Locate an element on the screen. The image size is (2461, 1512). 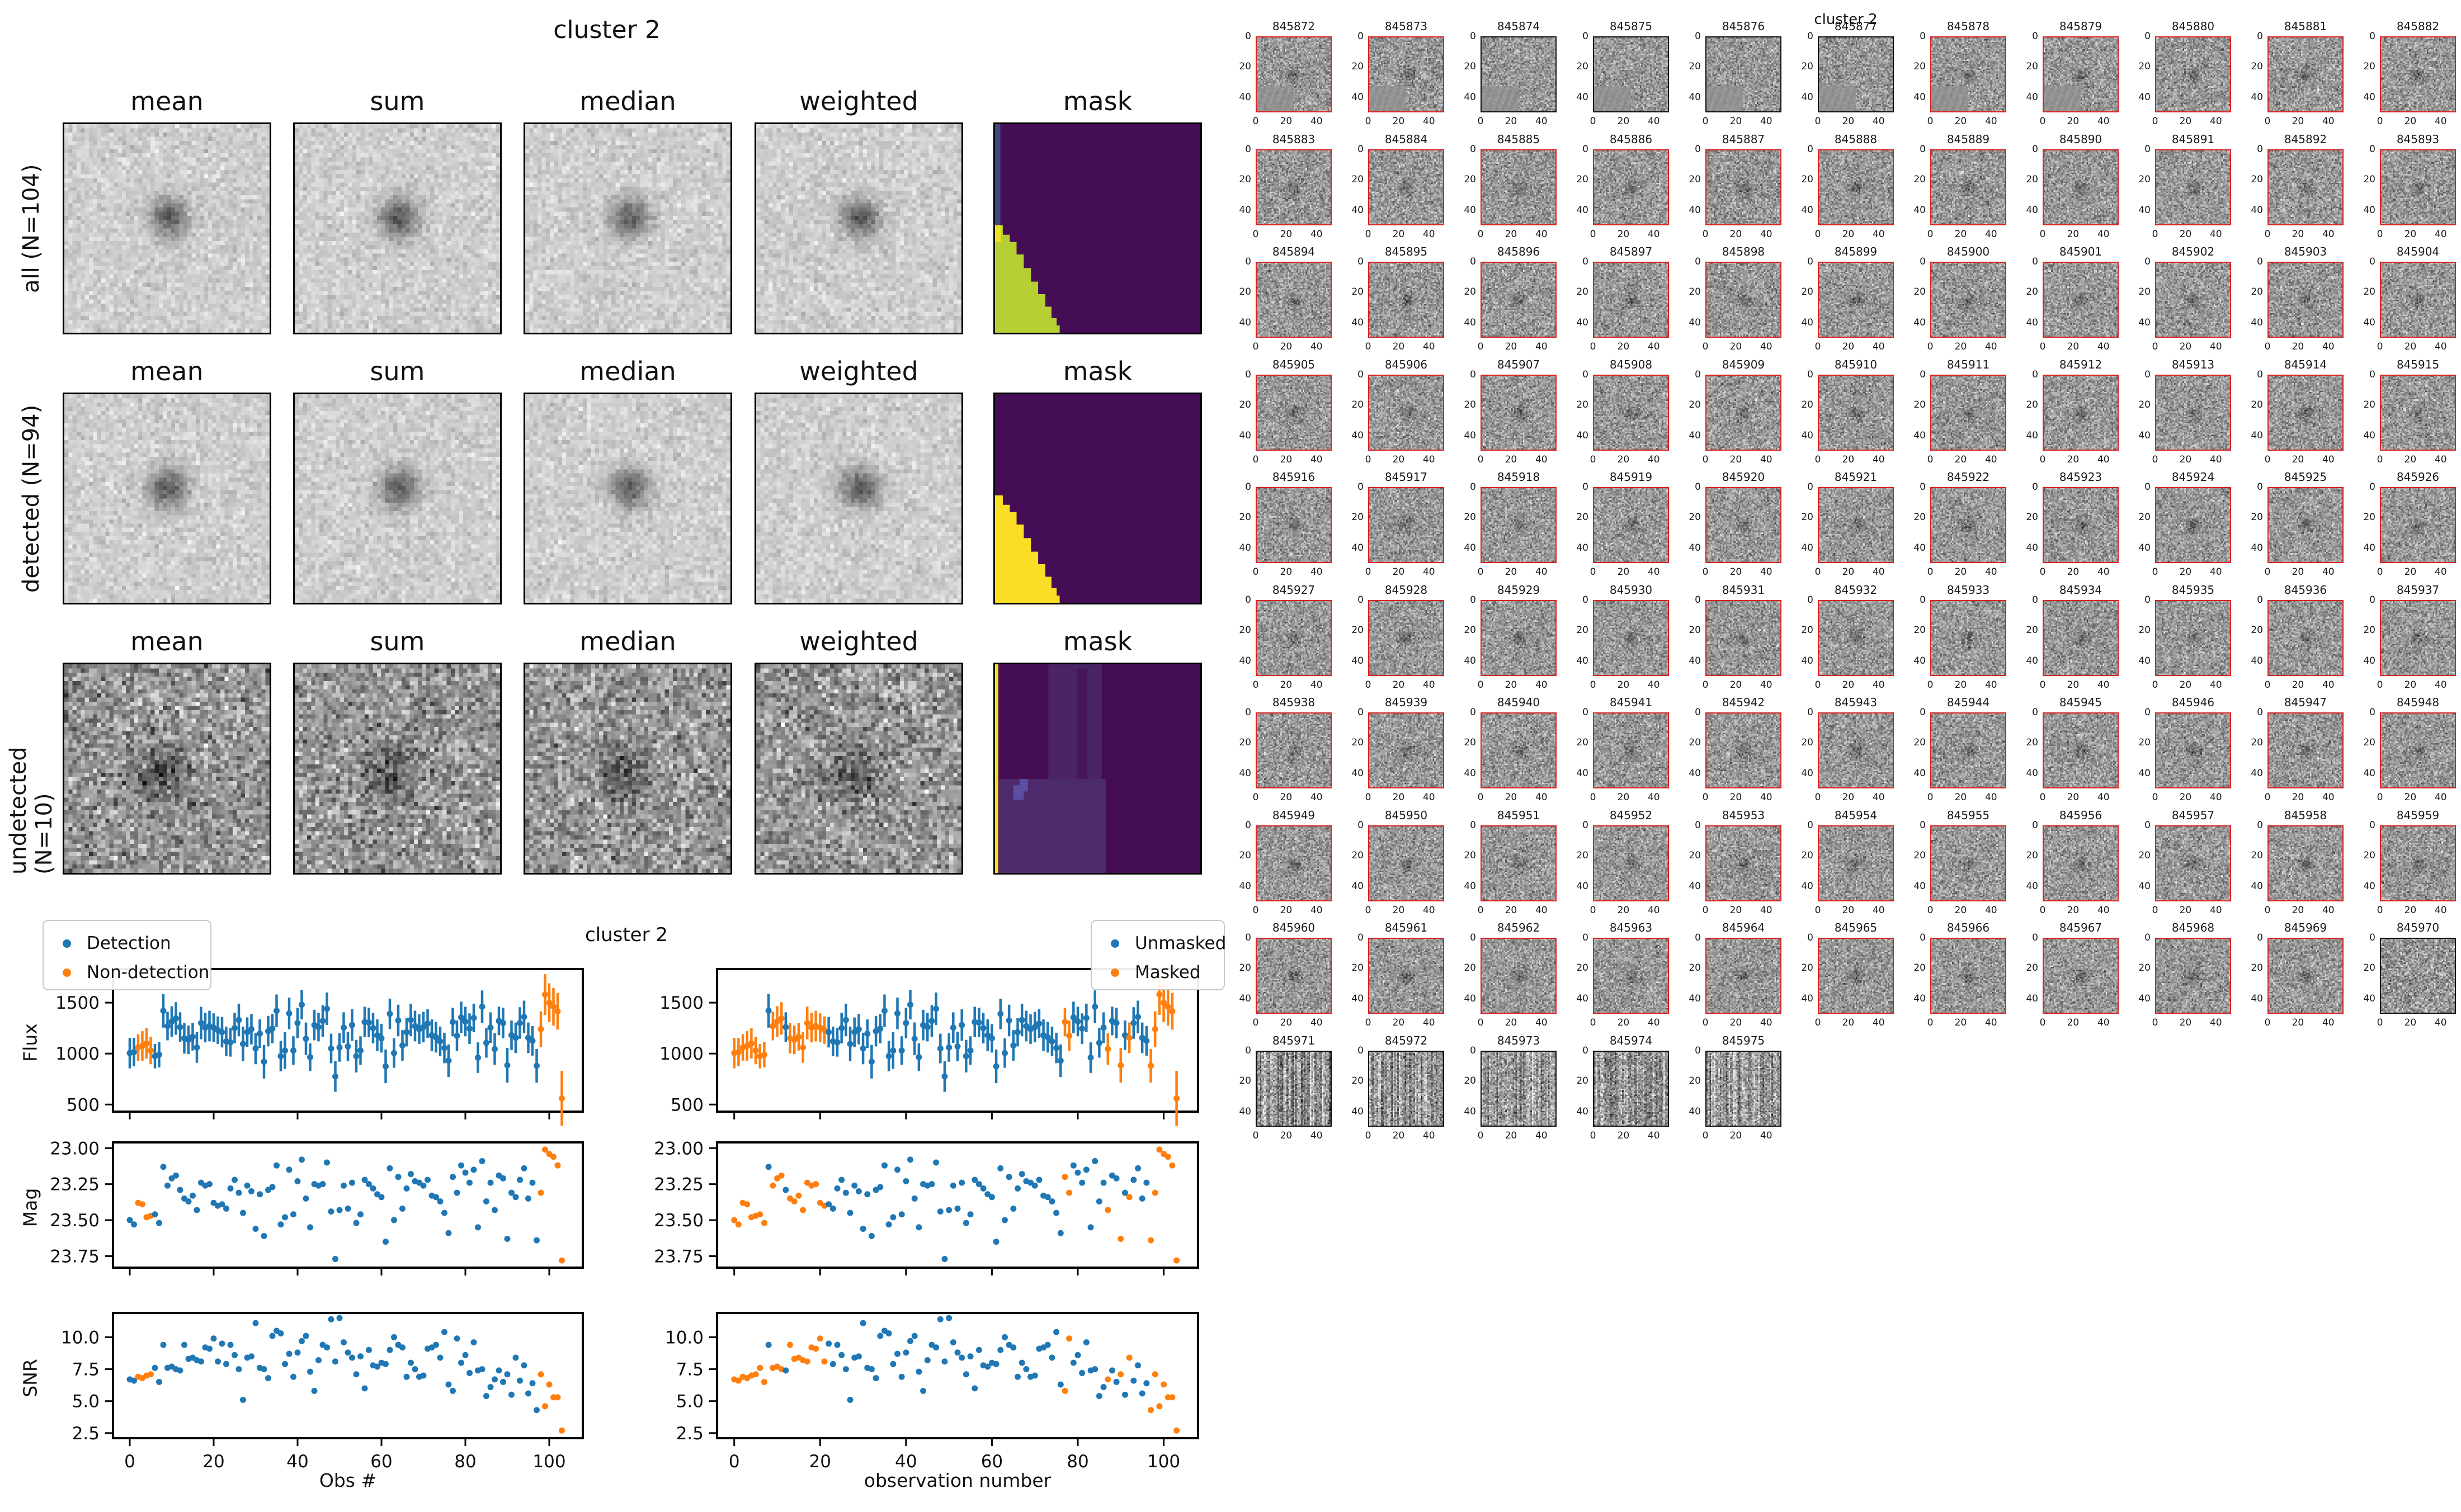
obs-number-axis-label: Obs # is located at coordinates (348, 1480).